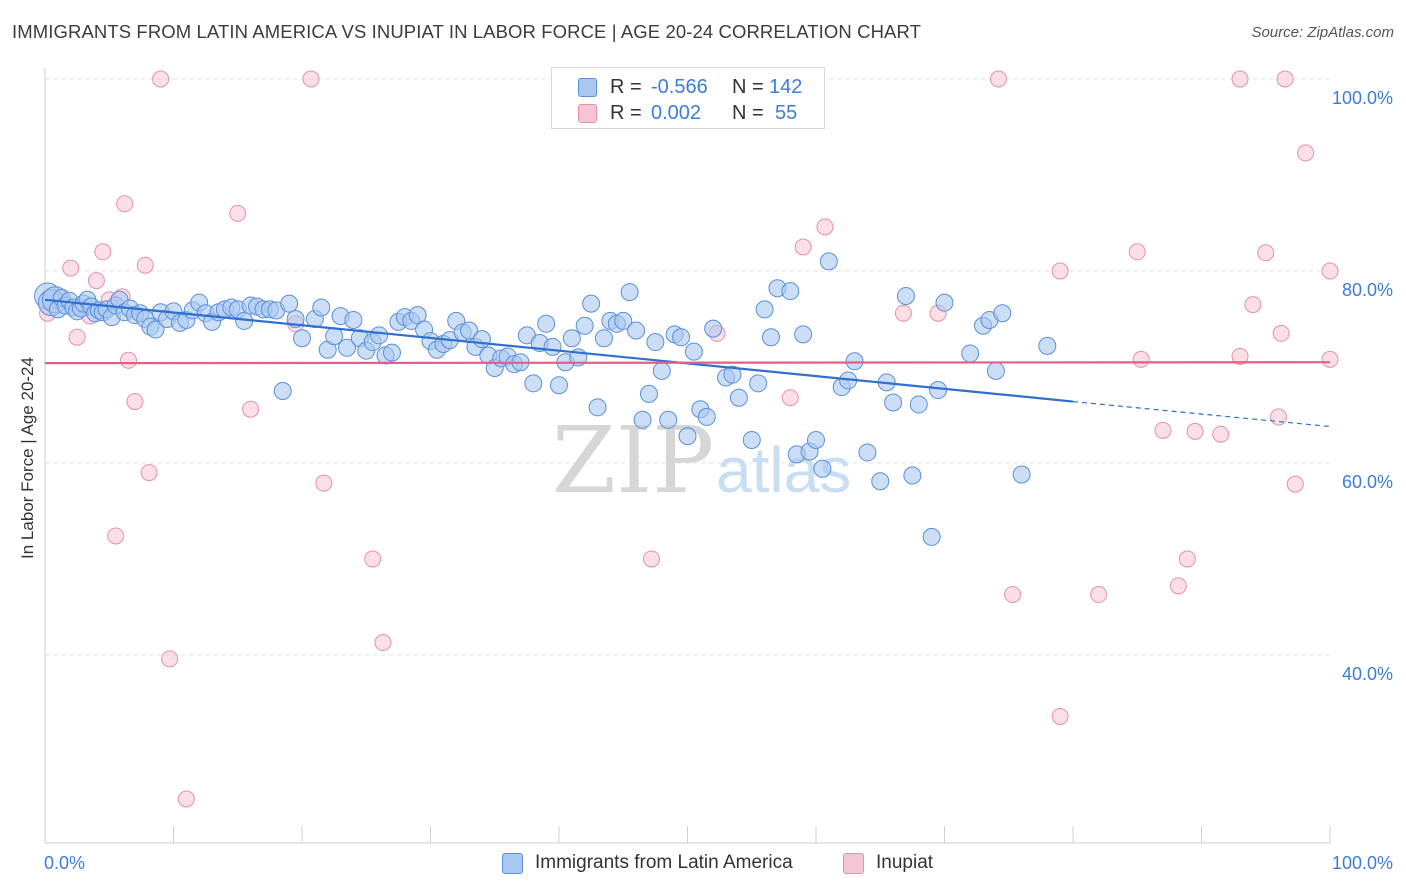 This screenshot has width=1406, height=892. Describe the element at coordinates (786, 113) in the screenshot. I see `legend-n-value: 55` at that location.